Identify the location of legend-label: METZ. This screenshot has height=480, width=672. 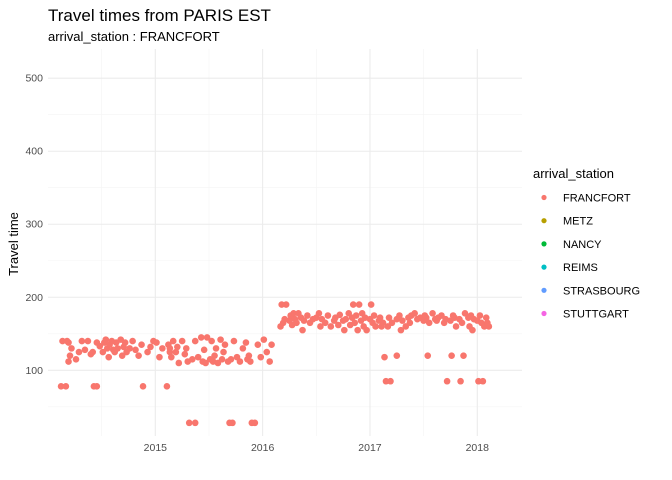
(578, 222).